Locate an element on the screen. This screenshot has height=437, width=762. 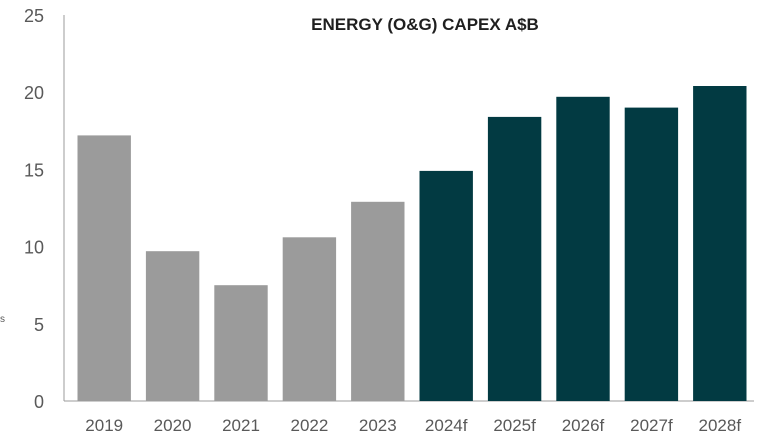
x-tick-label: 2026f is located at coordinates (583, 425).